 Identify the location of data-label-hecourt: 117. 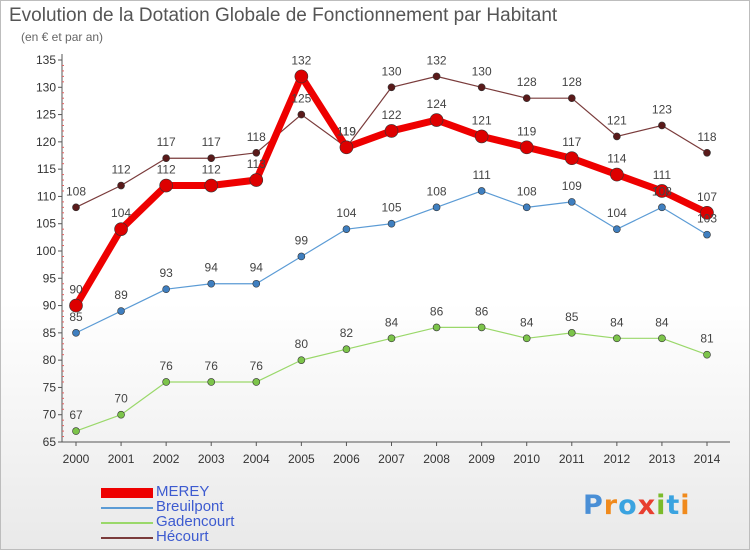
(166, 142).